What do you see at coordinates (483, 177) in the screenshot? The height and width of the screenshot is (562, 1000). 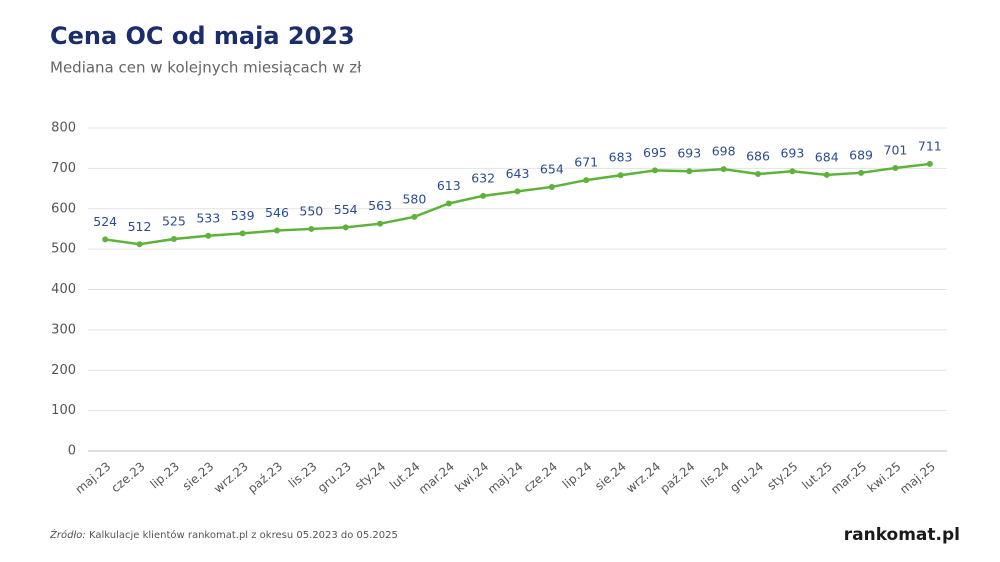 I see `data-label: 632` at bounding box center [483, 177].